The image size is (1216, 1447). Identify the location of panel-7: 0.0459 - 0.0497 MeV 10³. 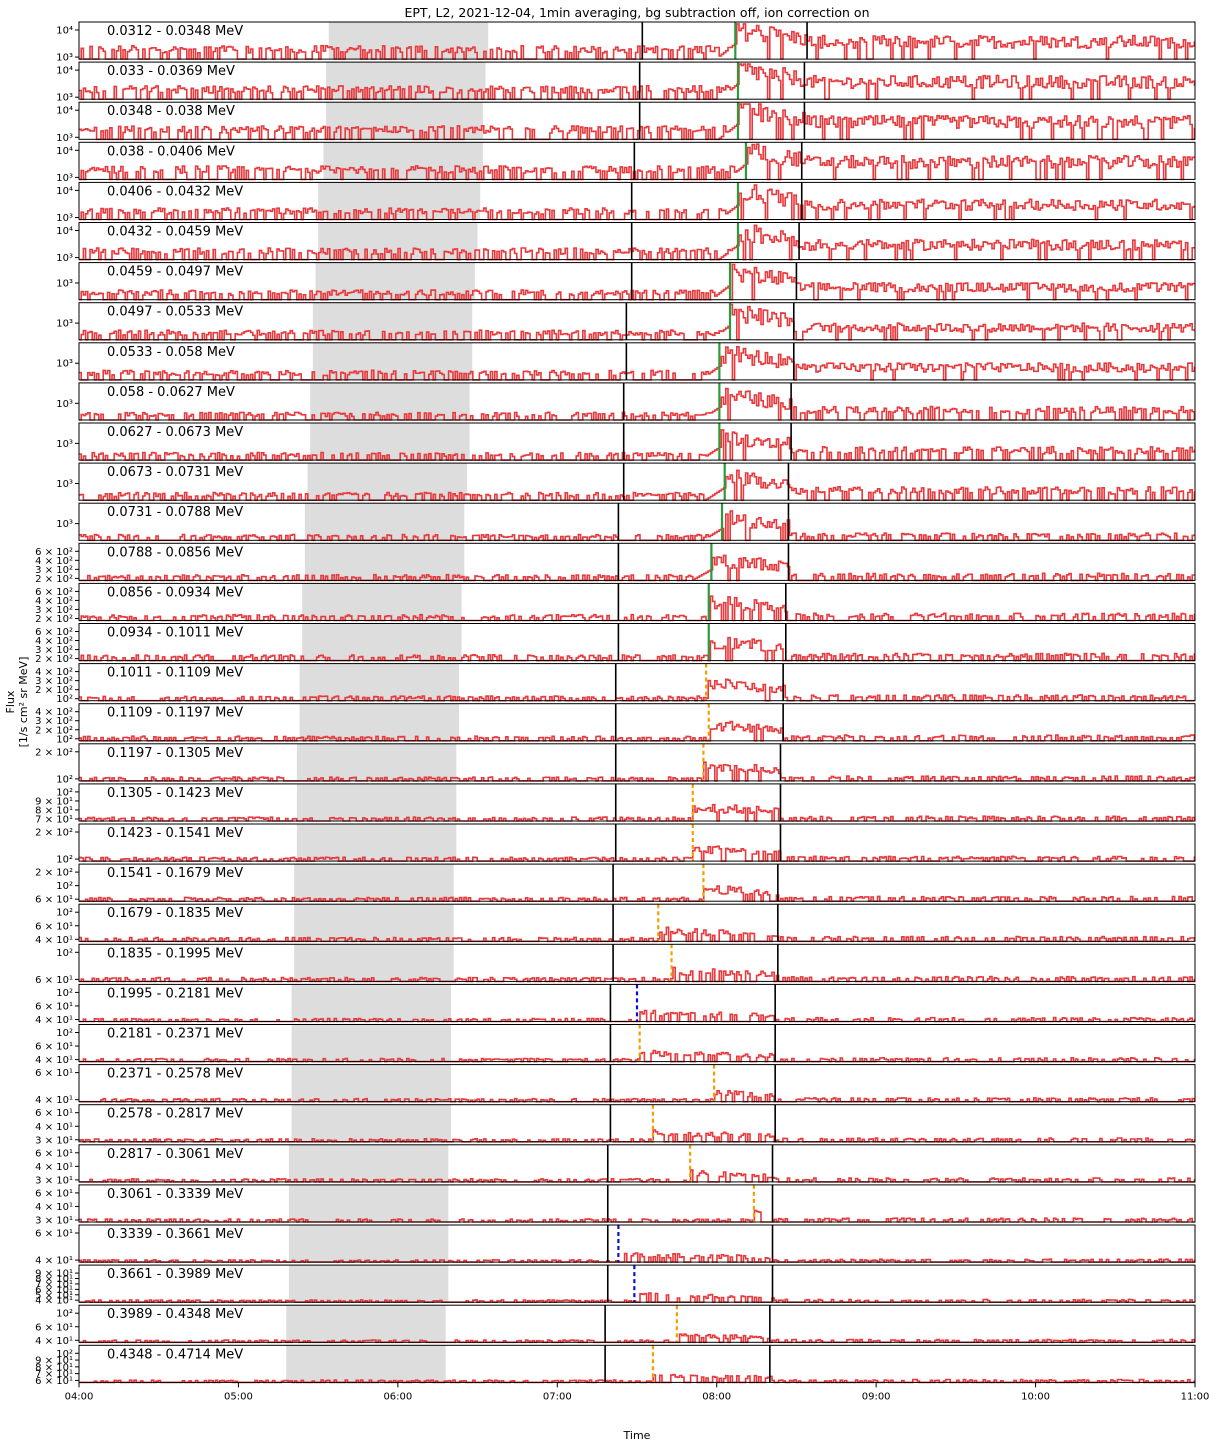
(626, 281).